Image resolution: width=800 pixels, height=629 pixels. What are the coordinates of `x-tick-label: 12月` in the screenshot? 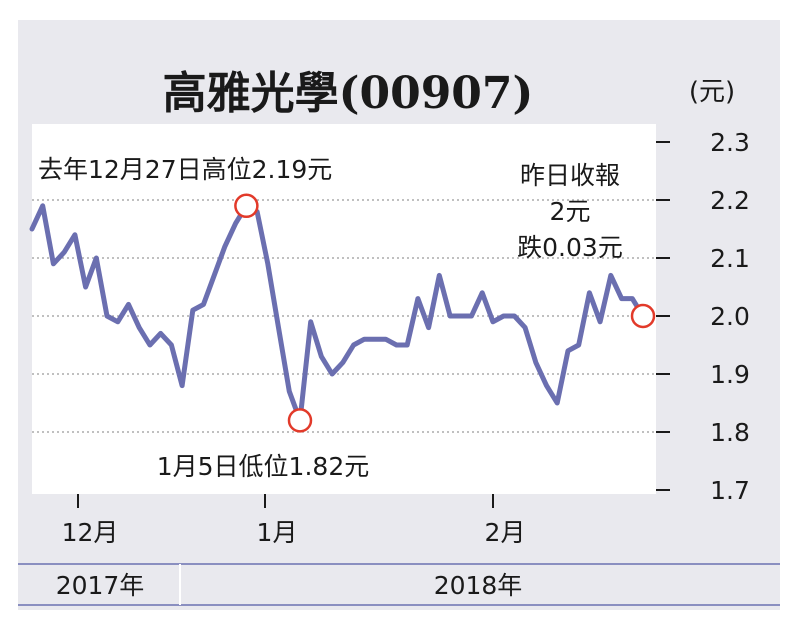 It's located at (90, 532).